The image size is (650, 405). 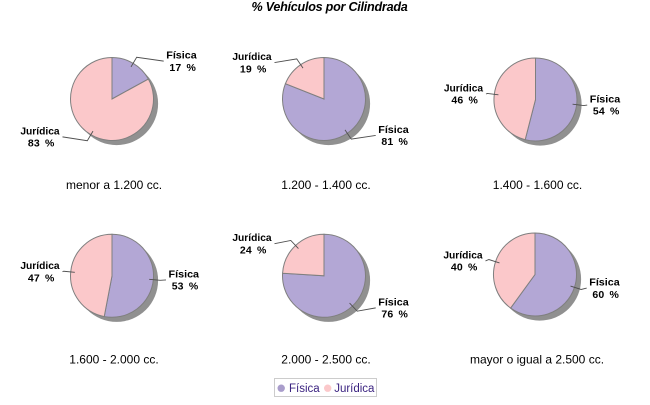 I want to click on svg-text: 76 %, so click(x=394, y=315).